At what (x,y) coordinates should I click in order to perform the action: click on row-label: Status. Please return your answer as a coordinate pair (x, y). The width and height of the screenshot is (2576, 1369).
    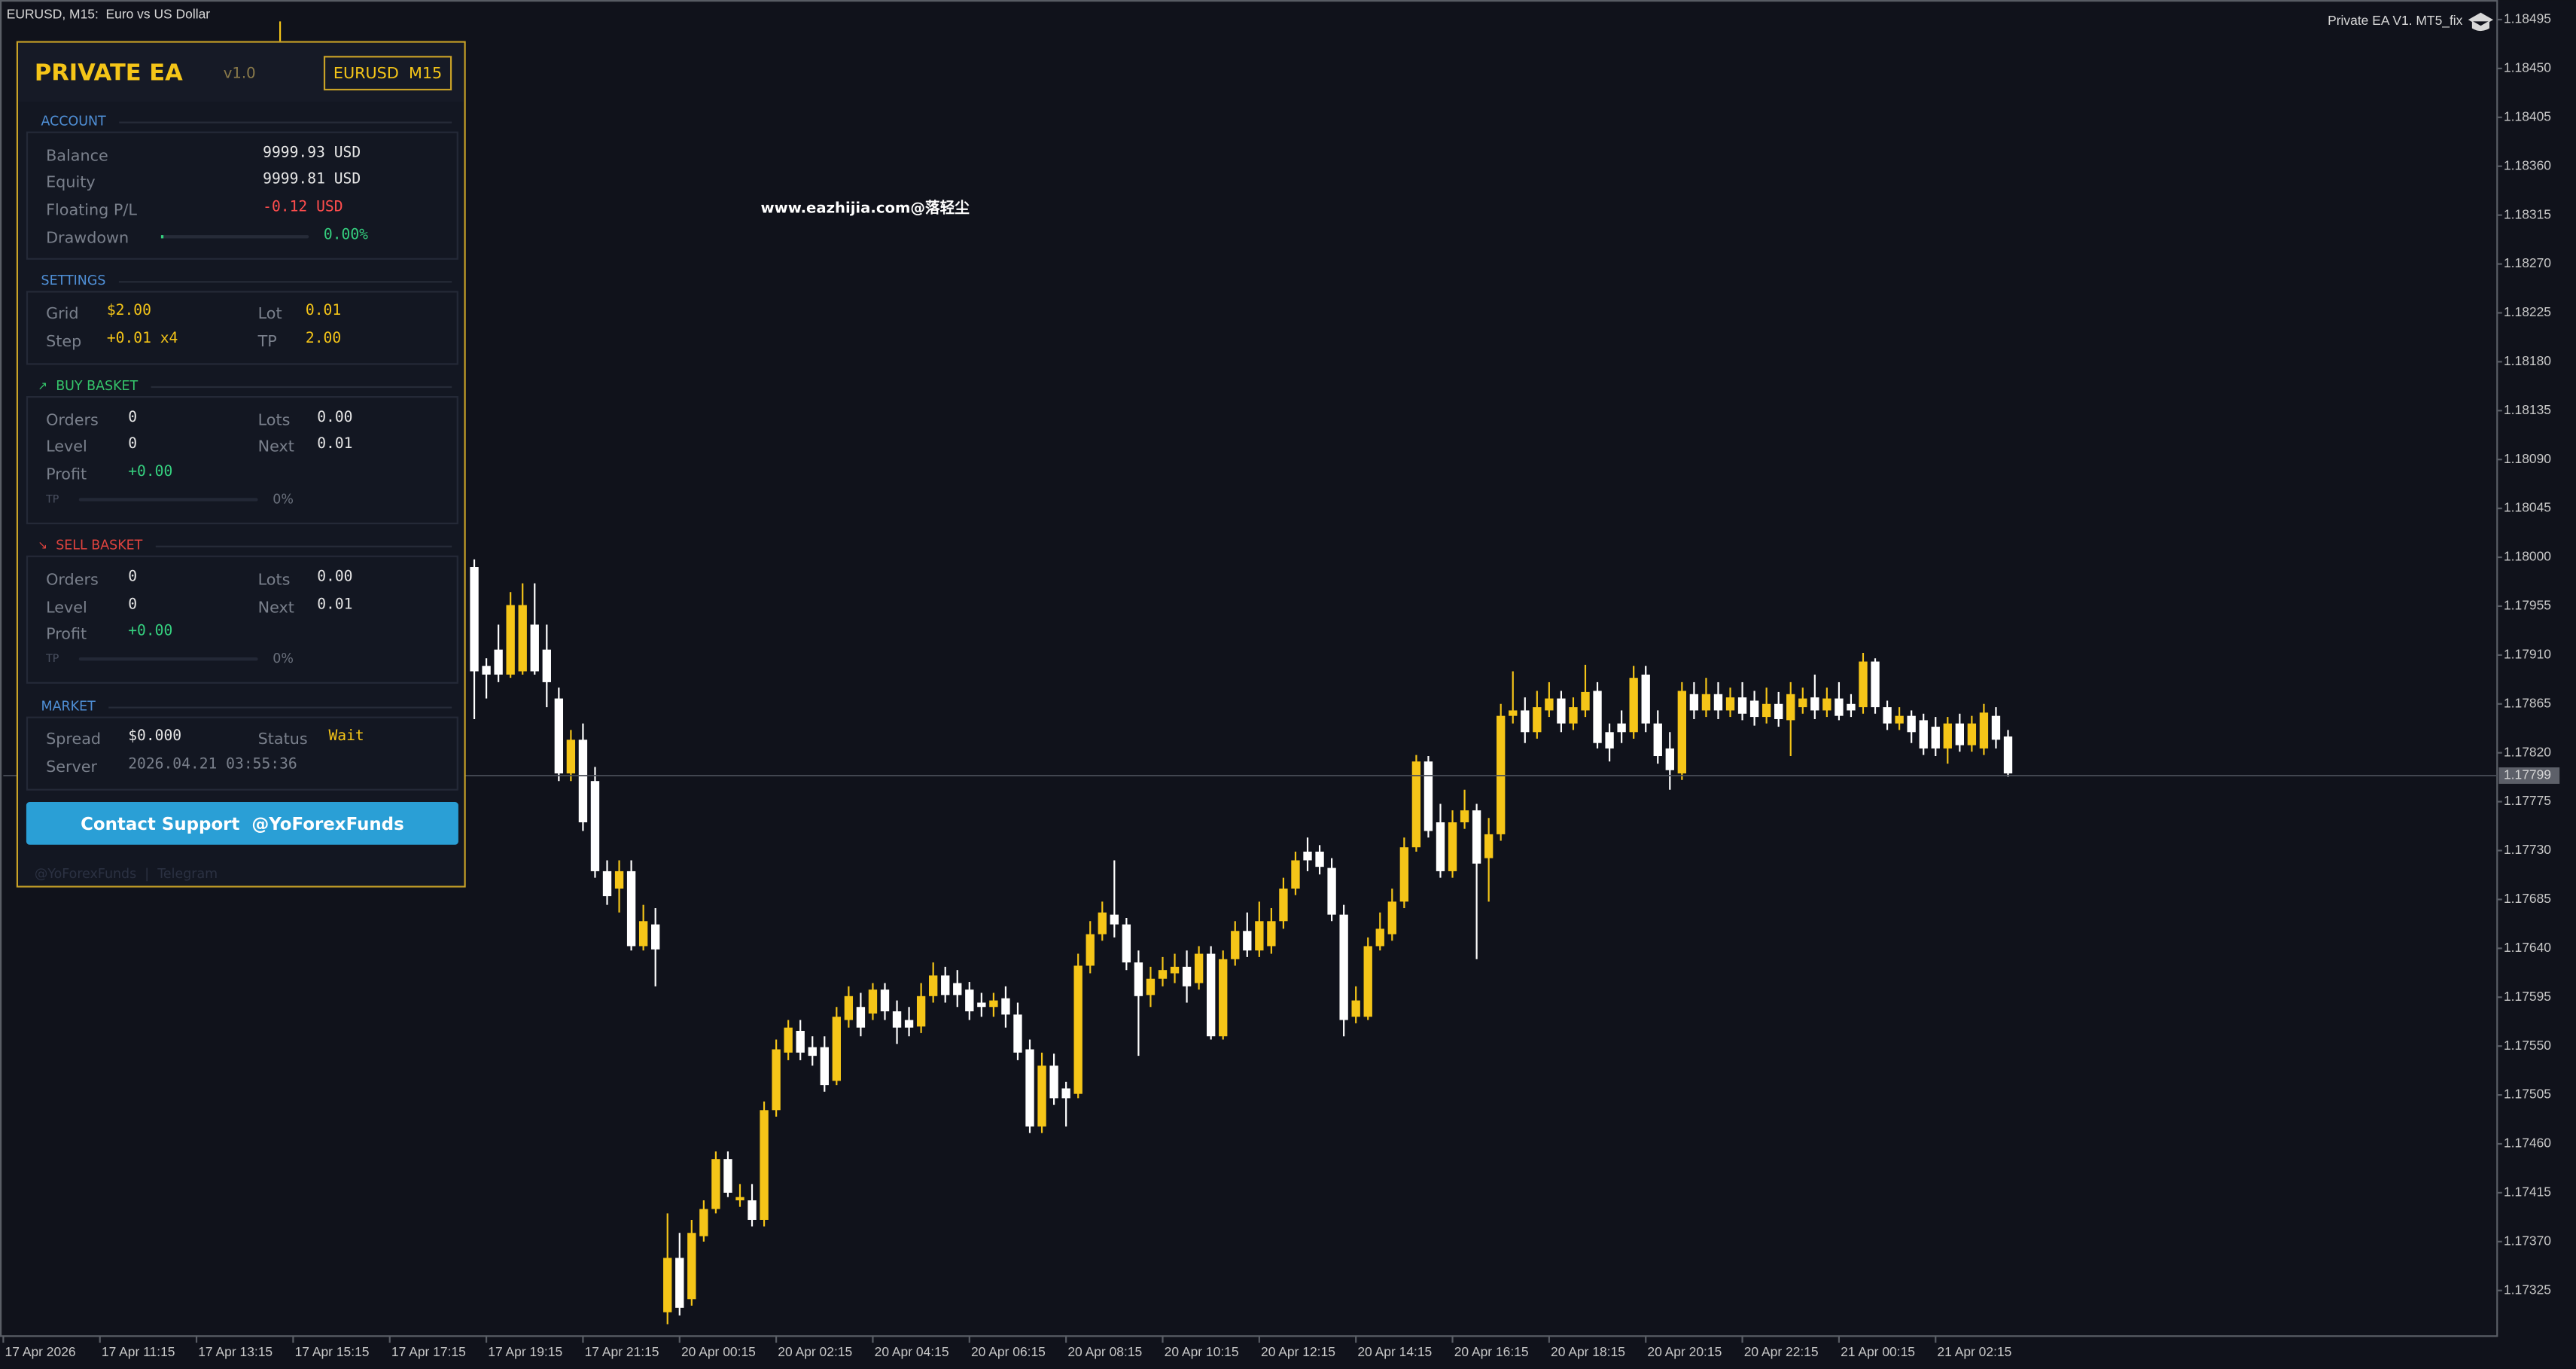
    Looking at the image, I should click on (283, 739).